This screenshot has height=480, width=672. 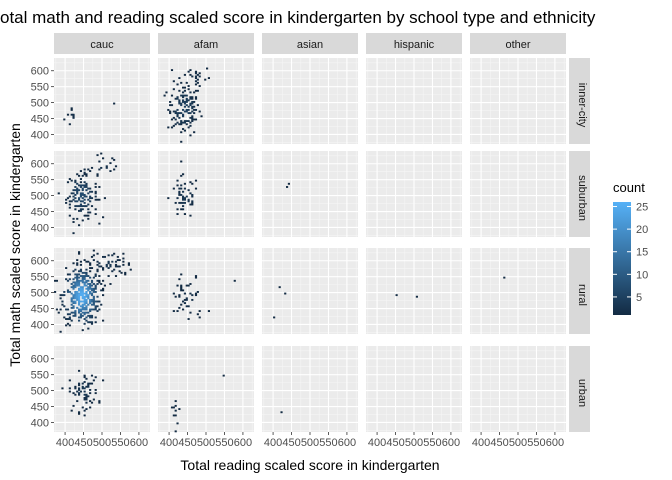 What do you see at coordinates (206, 101) in the screenshot?
I see `facet-panel` at bounding box center [206, 101].